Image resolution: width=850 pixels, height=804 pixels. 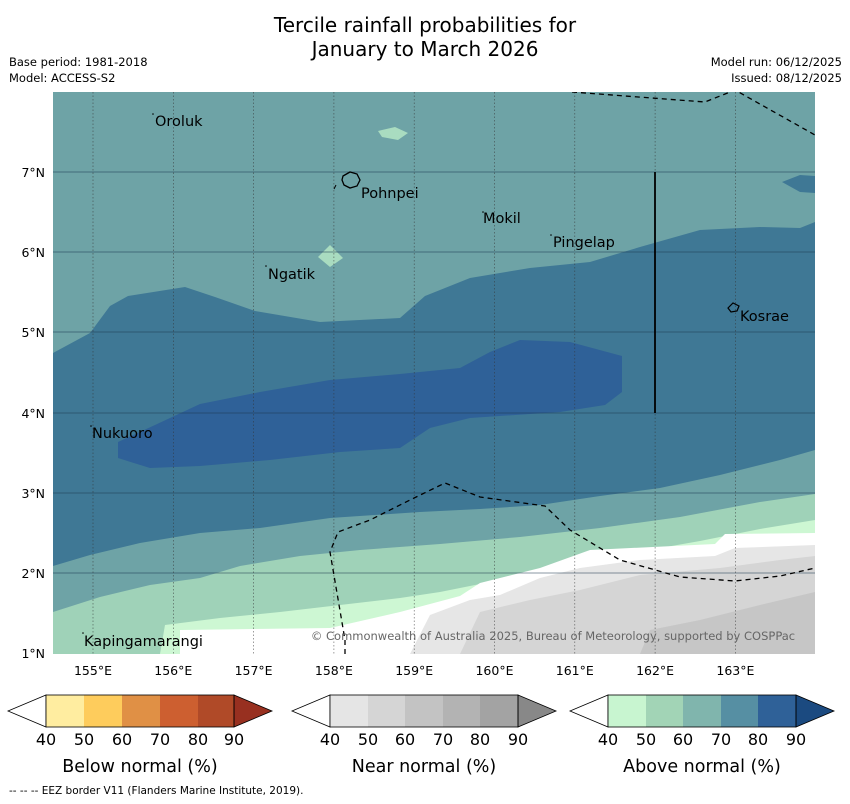 I want to click on cb-above-title: Above normal (%), so click(x=702, y=767).